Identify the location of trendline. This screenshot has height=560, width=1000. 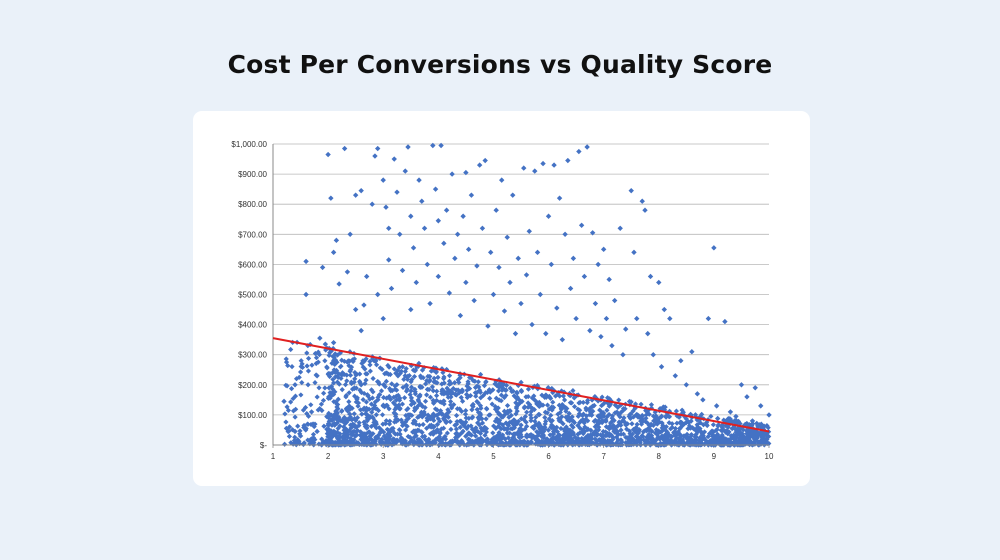
(521, 385).